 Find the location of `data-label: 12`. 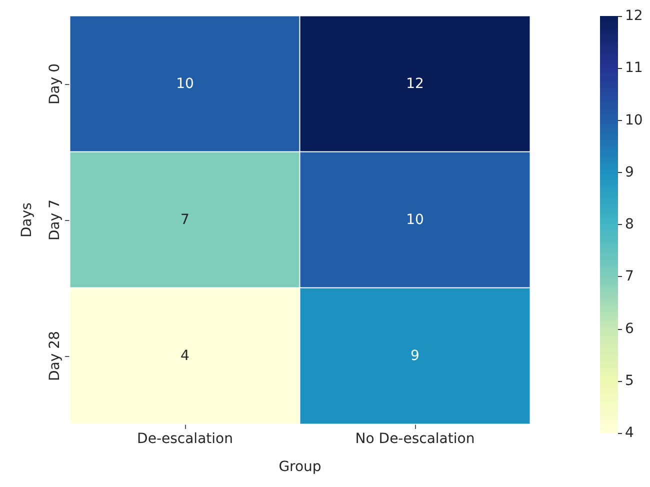

data-label: 12 is located at coordinates (415, 84).